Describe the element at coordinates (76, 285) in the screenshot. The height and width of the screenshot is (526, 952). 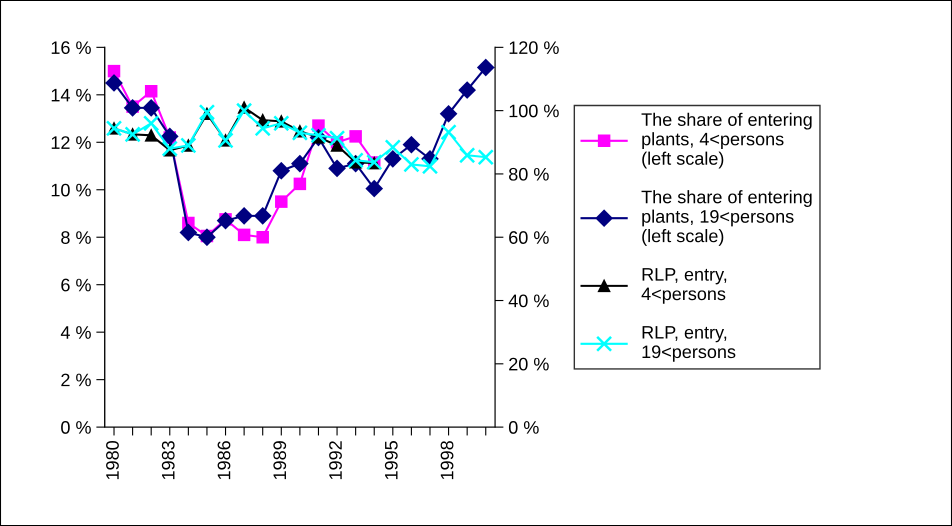
I see `y-tick-label: 6 %` at that location.